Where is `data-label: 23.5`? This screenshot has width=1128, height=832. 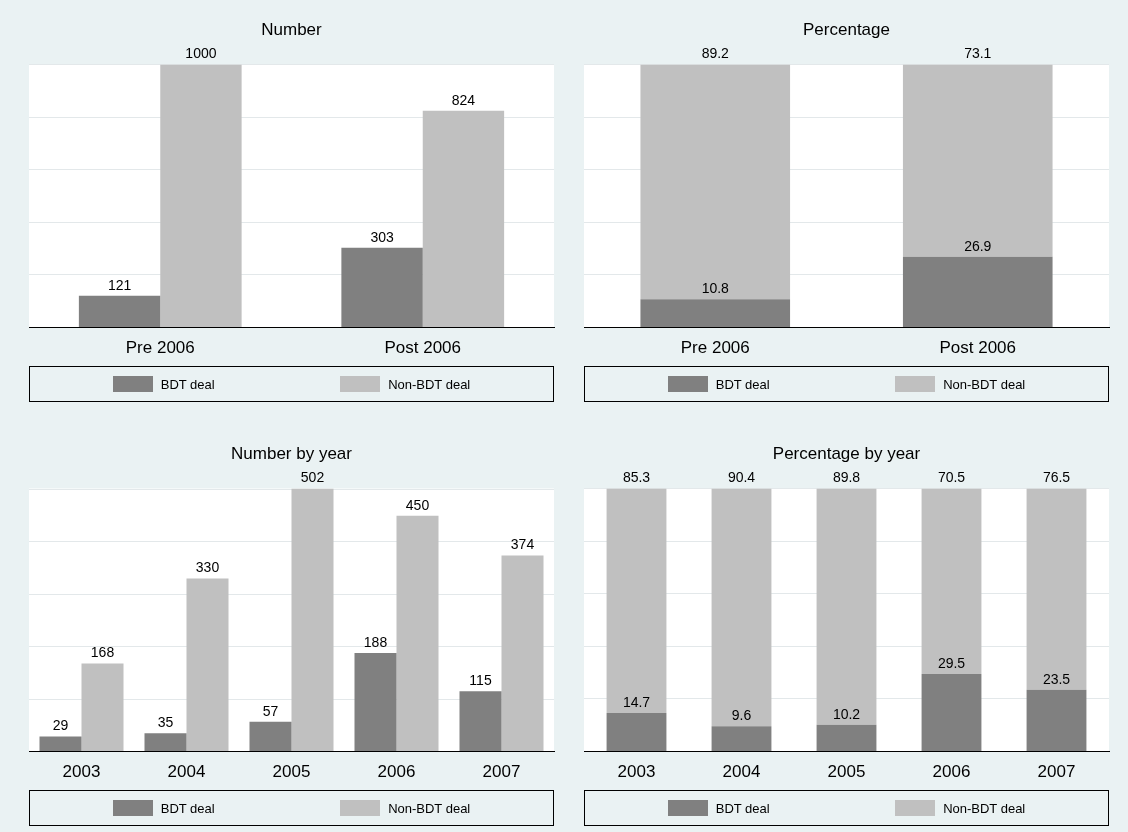
data-label: 23.5 is located at coordinates (1056, 678).